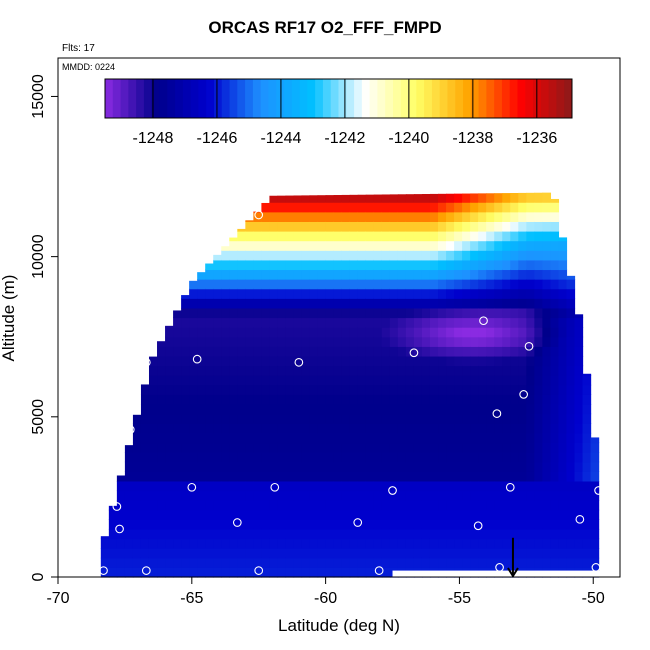  Describe the element at coordinates (57, 598) in the screenshot. I see `x-tick-label: -70` at that location.